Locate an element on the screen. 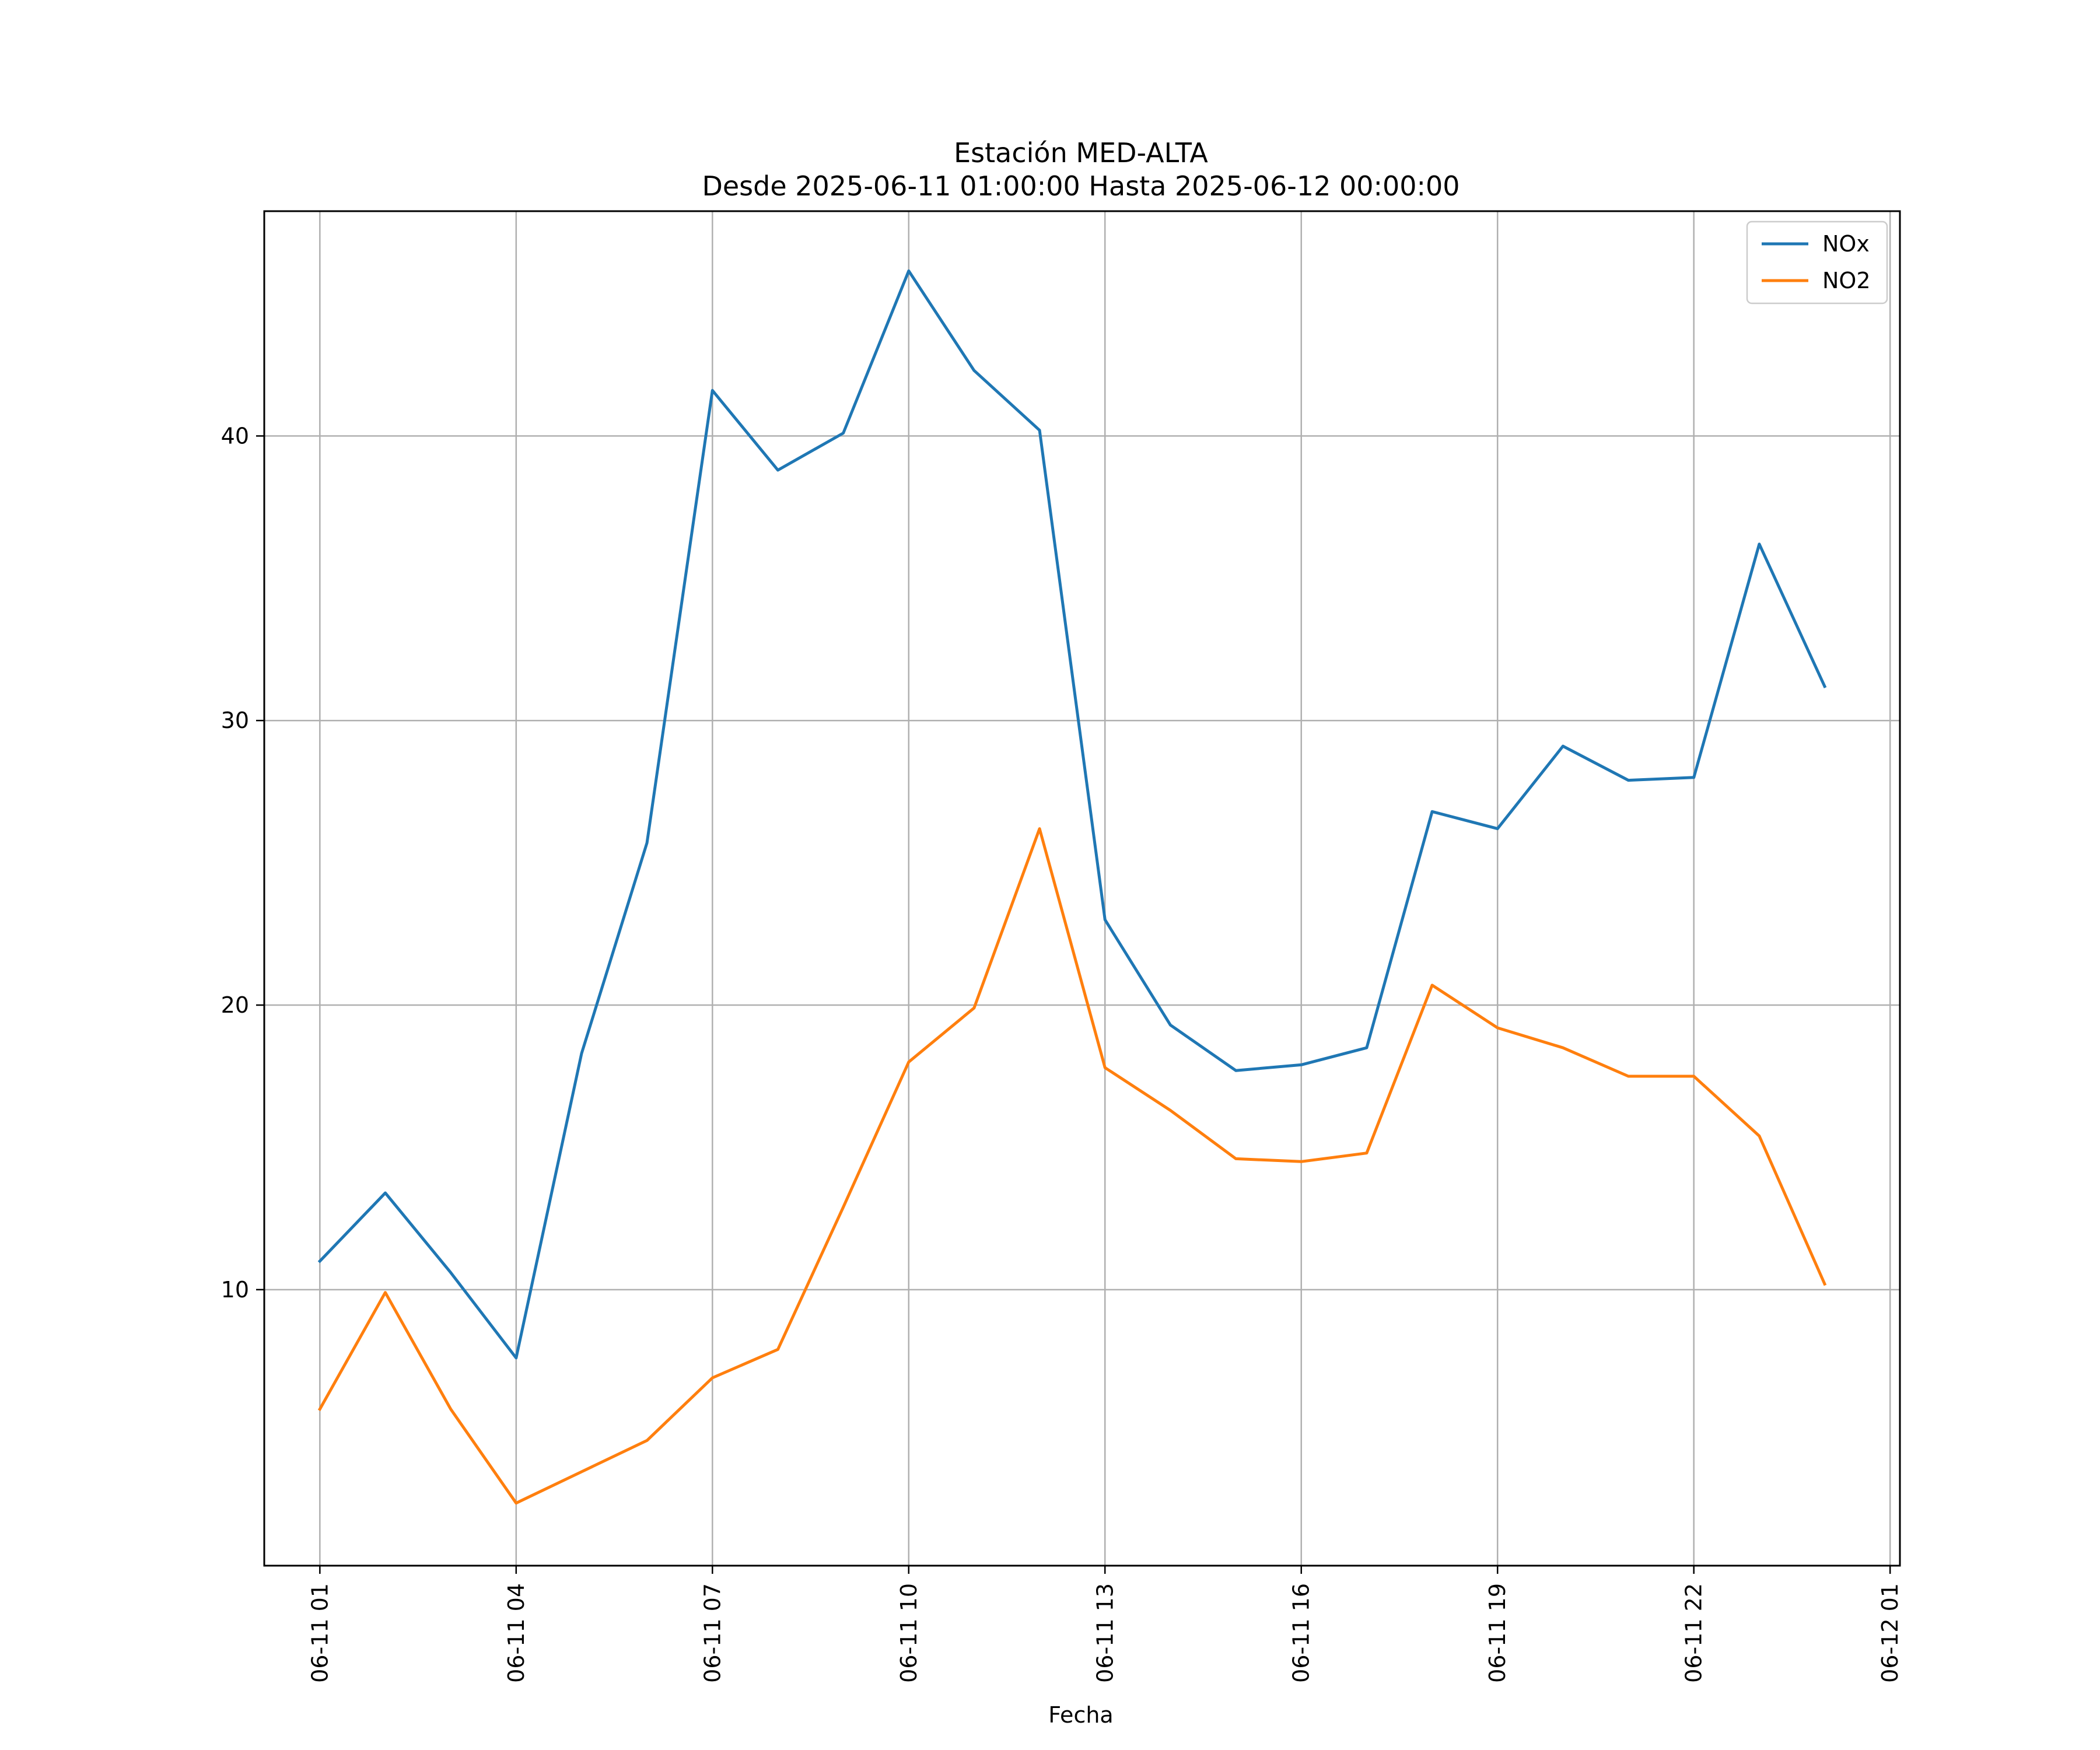  x-tick-label: 06-12 01 is located at coordinates (1890, 1633).